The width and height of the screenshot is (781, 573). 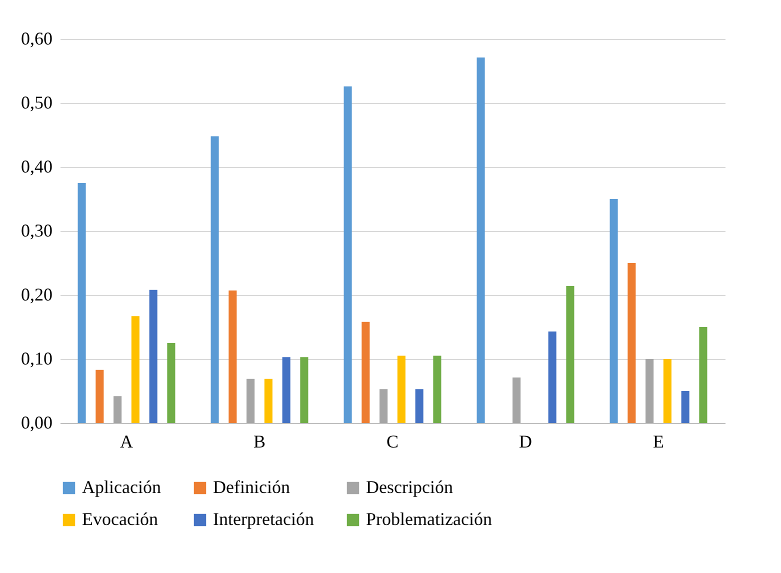 What do you see at coordinates (36, 38) in the screenshot?
I see `y-tick-label: 0,60` at bounding box center [36, 38].